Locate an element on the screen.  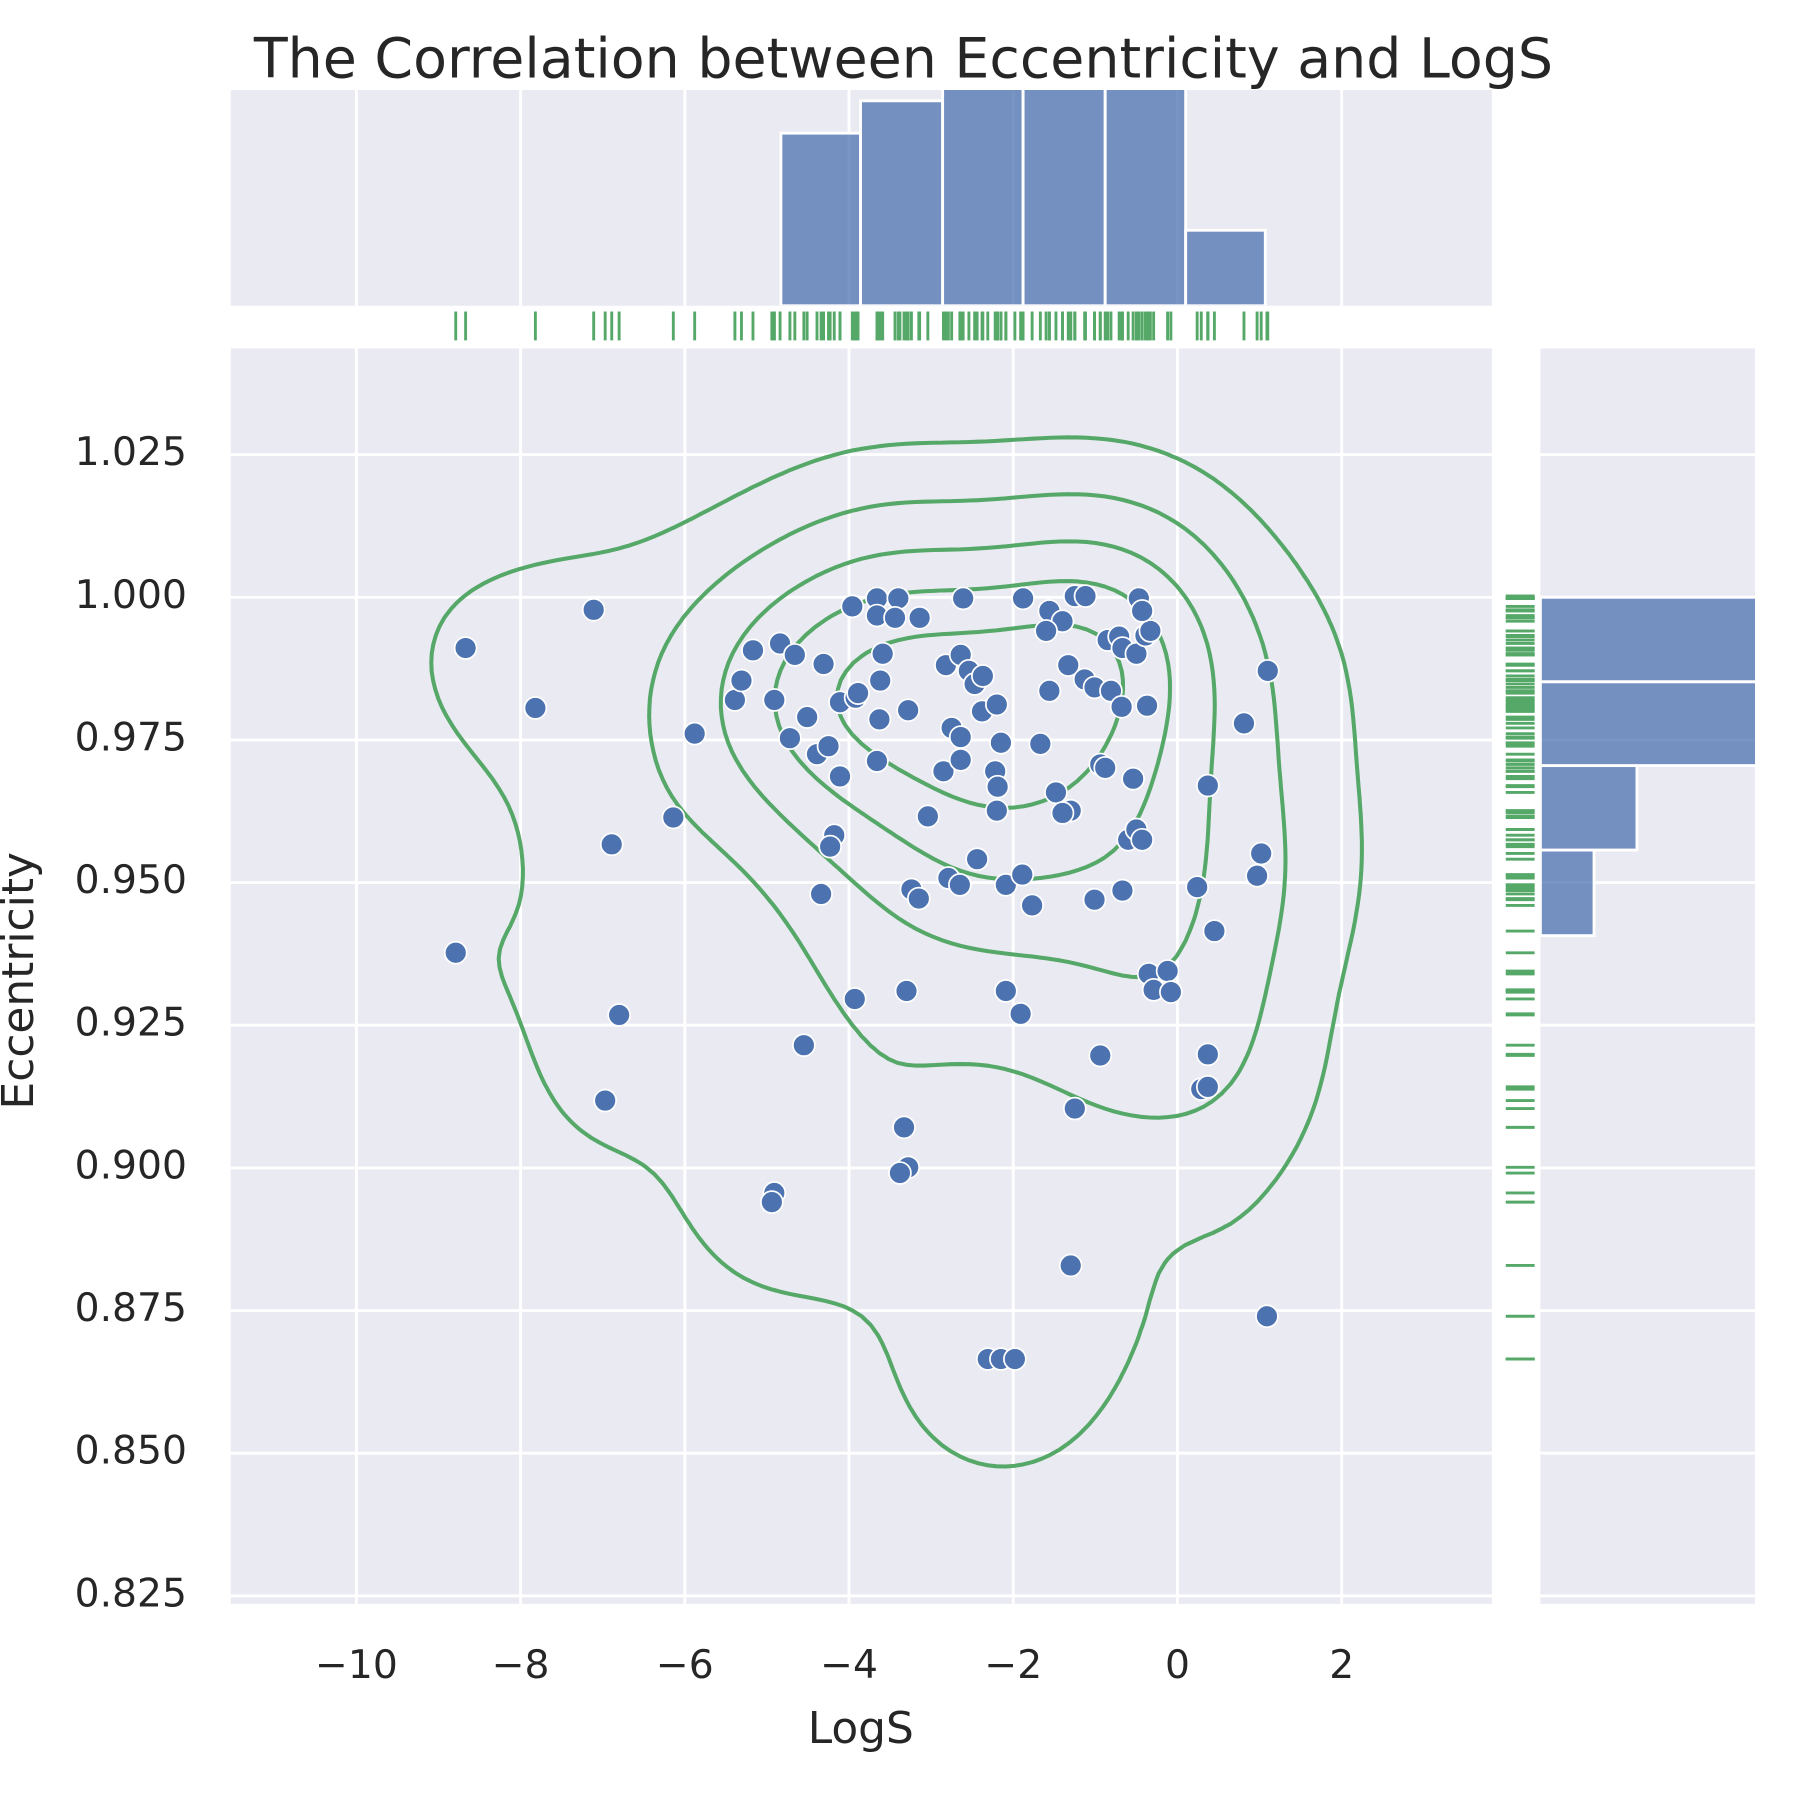
right-histogram is located at coordinates (1647, 766).